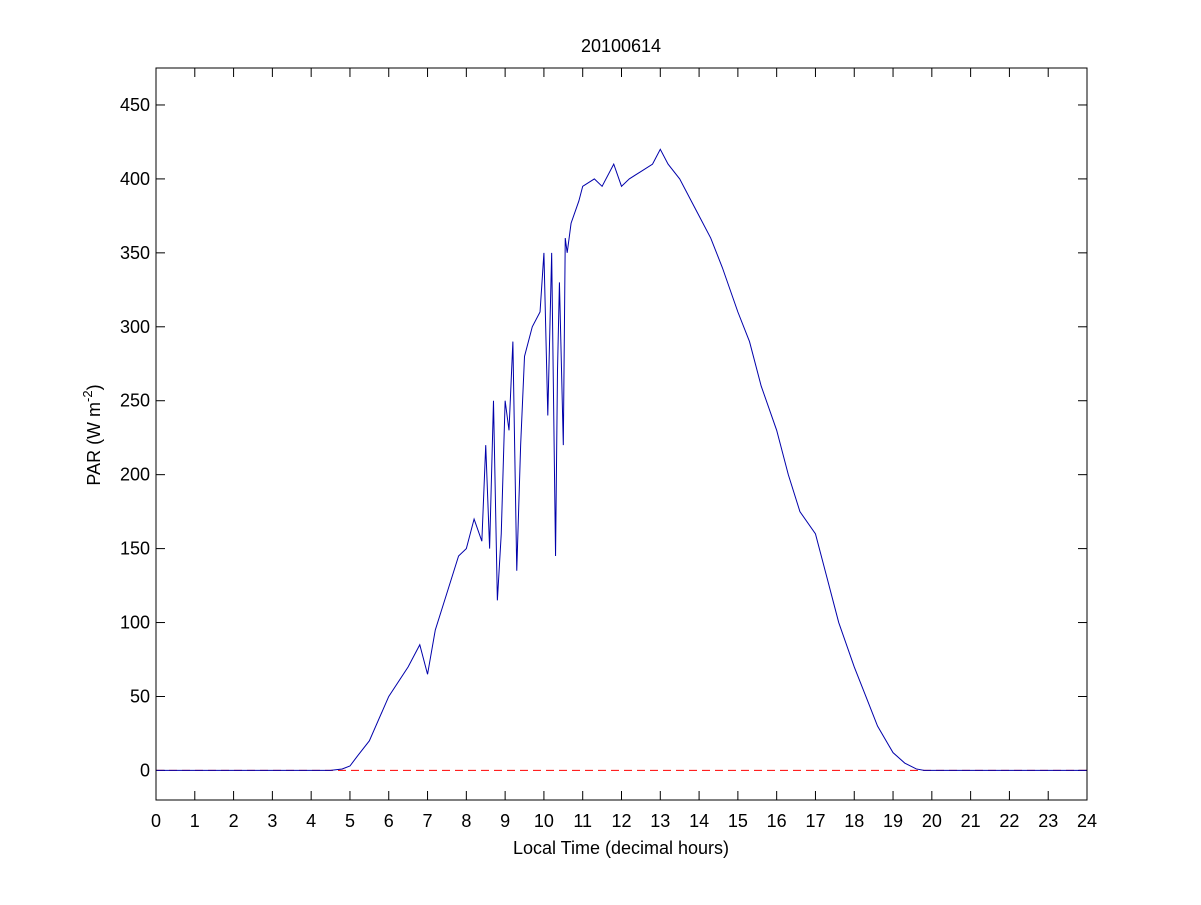  I want to click on x-tick-label: 3, so click(272, 821).